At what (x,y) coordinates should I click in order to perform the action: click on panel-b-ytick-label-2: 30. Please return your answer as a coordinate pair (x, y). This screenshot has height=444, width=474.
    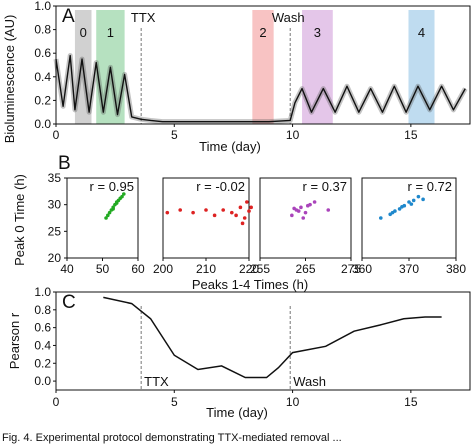
    Looking at the image, I should click on (55, 205).